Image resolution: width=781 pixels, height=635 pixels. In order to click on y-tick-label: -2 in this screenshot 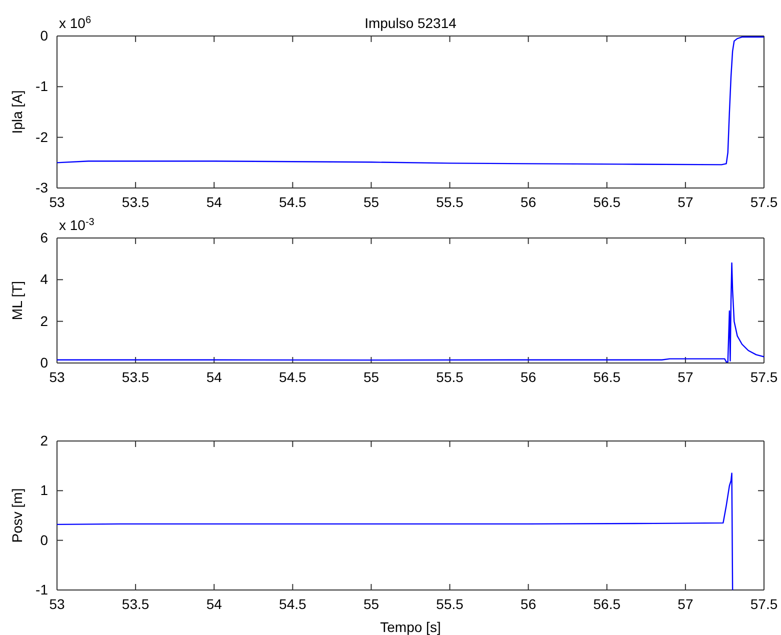, I will do `click(42, 136)`.